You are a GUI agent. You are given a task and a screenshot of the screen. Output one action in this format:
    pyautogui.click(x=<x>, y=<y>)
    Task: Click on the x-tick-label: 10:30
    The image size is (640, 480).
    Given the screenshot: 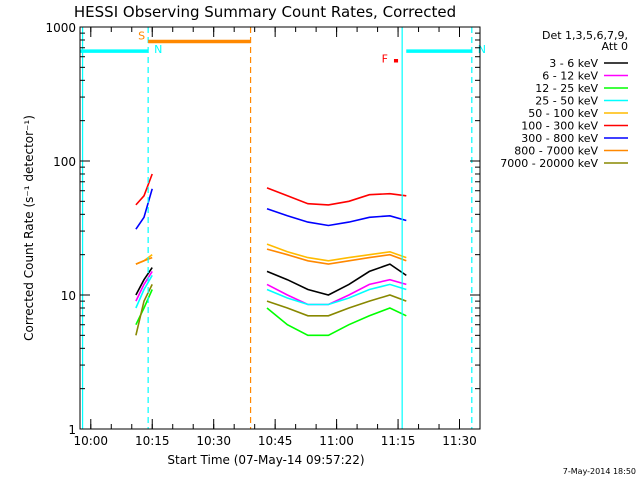 What is the action you would take?
    pyautogui.click(x=213, y=441)
    